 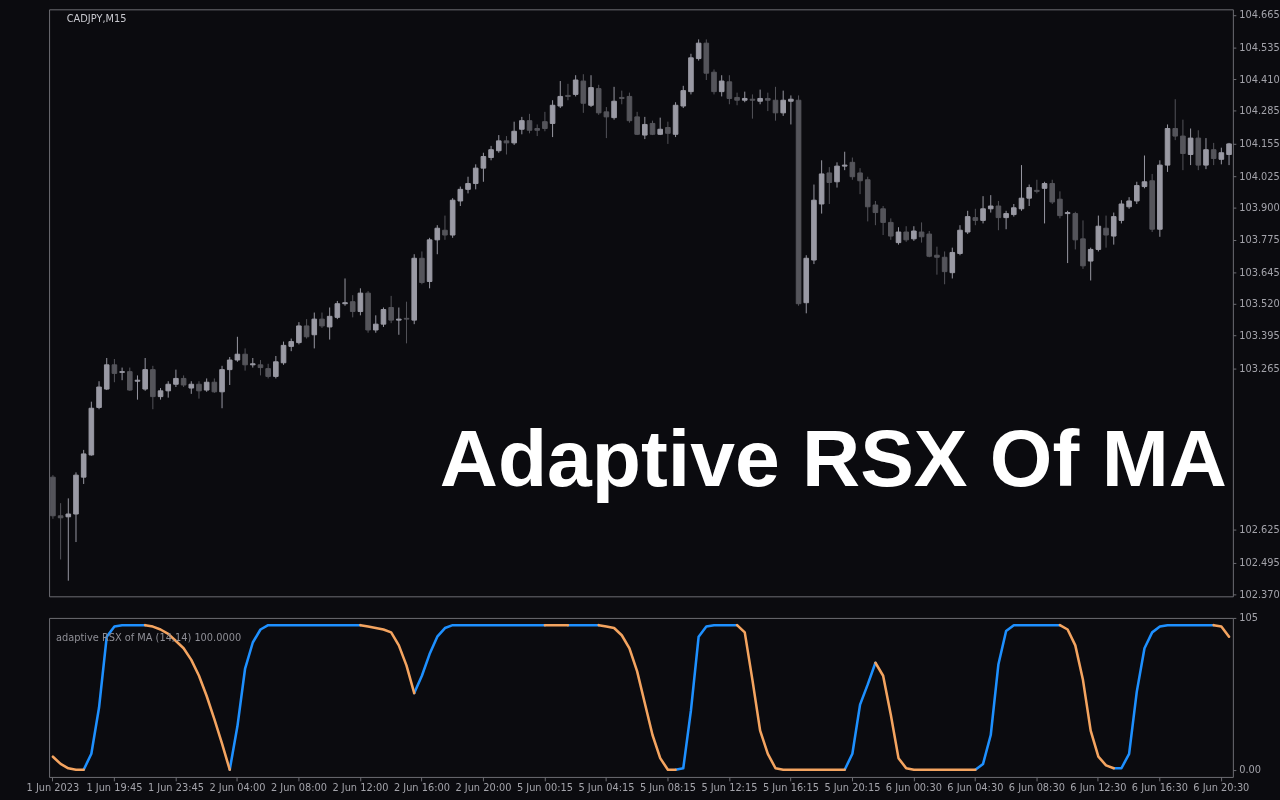 I want to click on x-tick-label: 5 Jun 04:15, so click(x=606, y=788).